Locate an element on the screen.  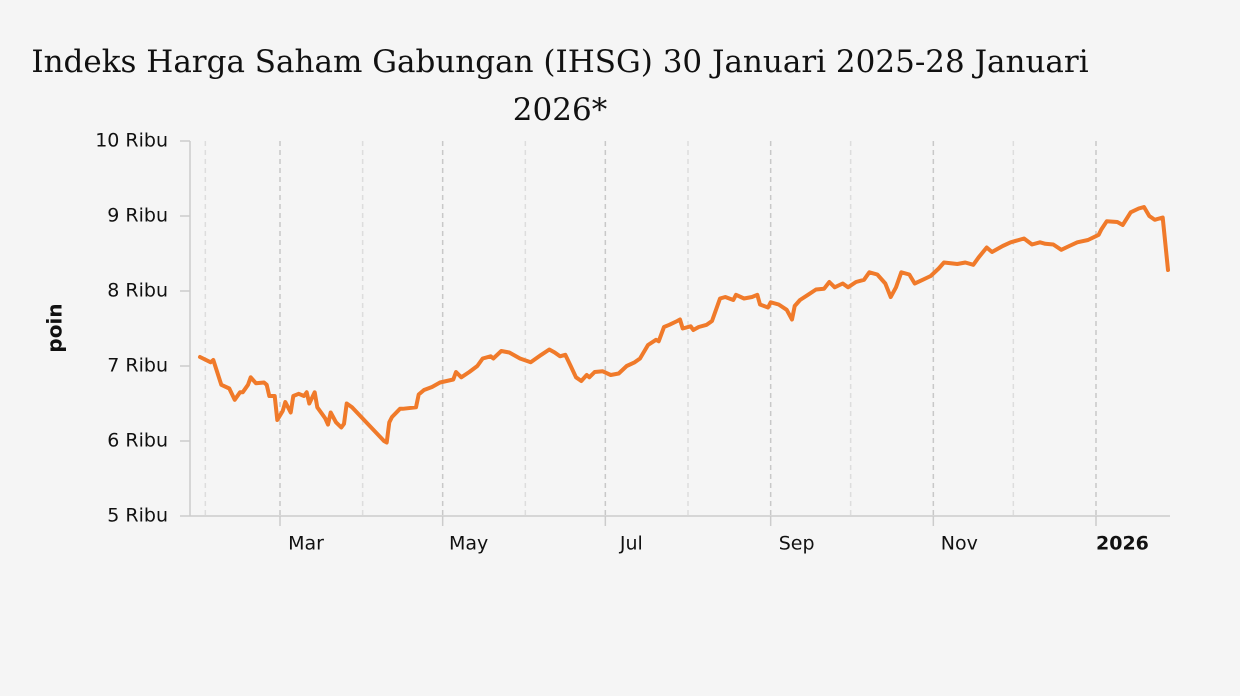
y-tick-label: 9 Ribu is located at coordinates (137, 216).